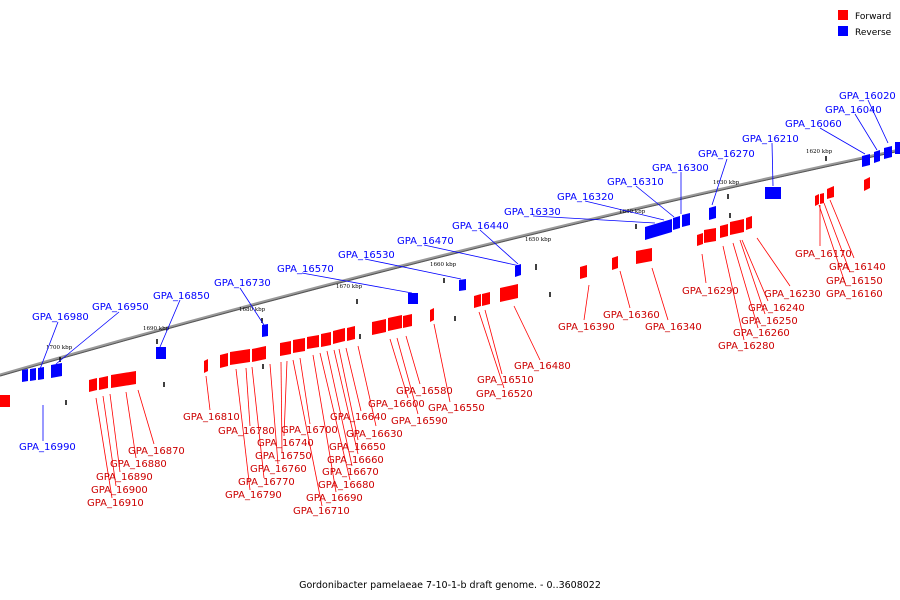  Describe the element at coordinates (854, 294) in the screenshot. I see `gene-label-forward: GPA_16160` at that location.